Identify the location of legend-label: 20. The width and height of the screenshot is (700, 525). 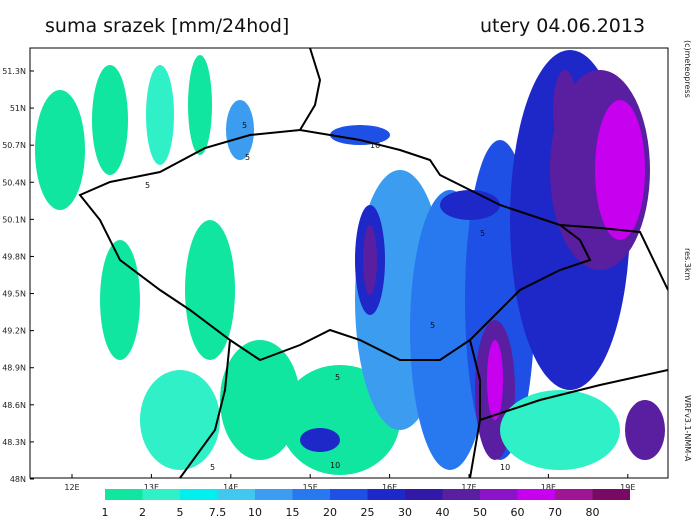
(330, 512).